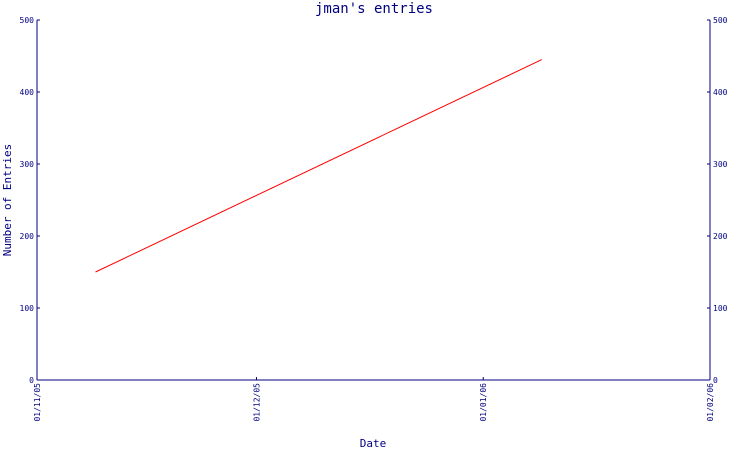 This screenshot has height=450, width=750. What do you see at coordinates (30, 200) in the screenshot?
I see `y-axis-left: 0 100 200 300 400 500` at bounding box center [30, 200].